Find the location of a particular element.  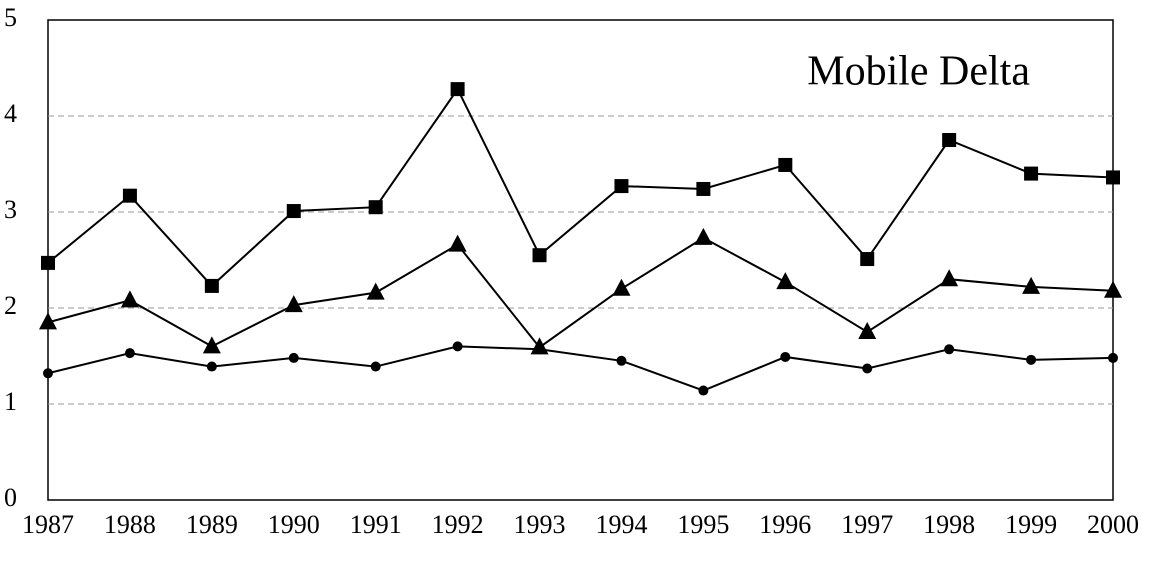

x-tick-label: 1991 is located at coordinates (376, 524).